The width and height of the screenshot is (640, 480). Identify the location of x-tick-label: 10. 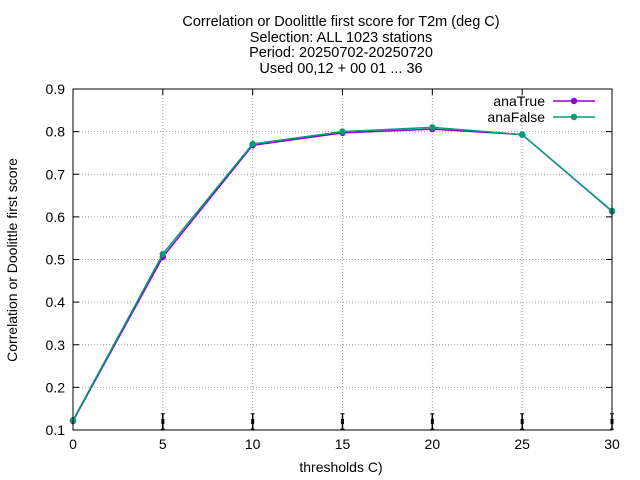
(253, 444).